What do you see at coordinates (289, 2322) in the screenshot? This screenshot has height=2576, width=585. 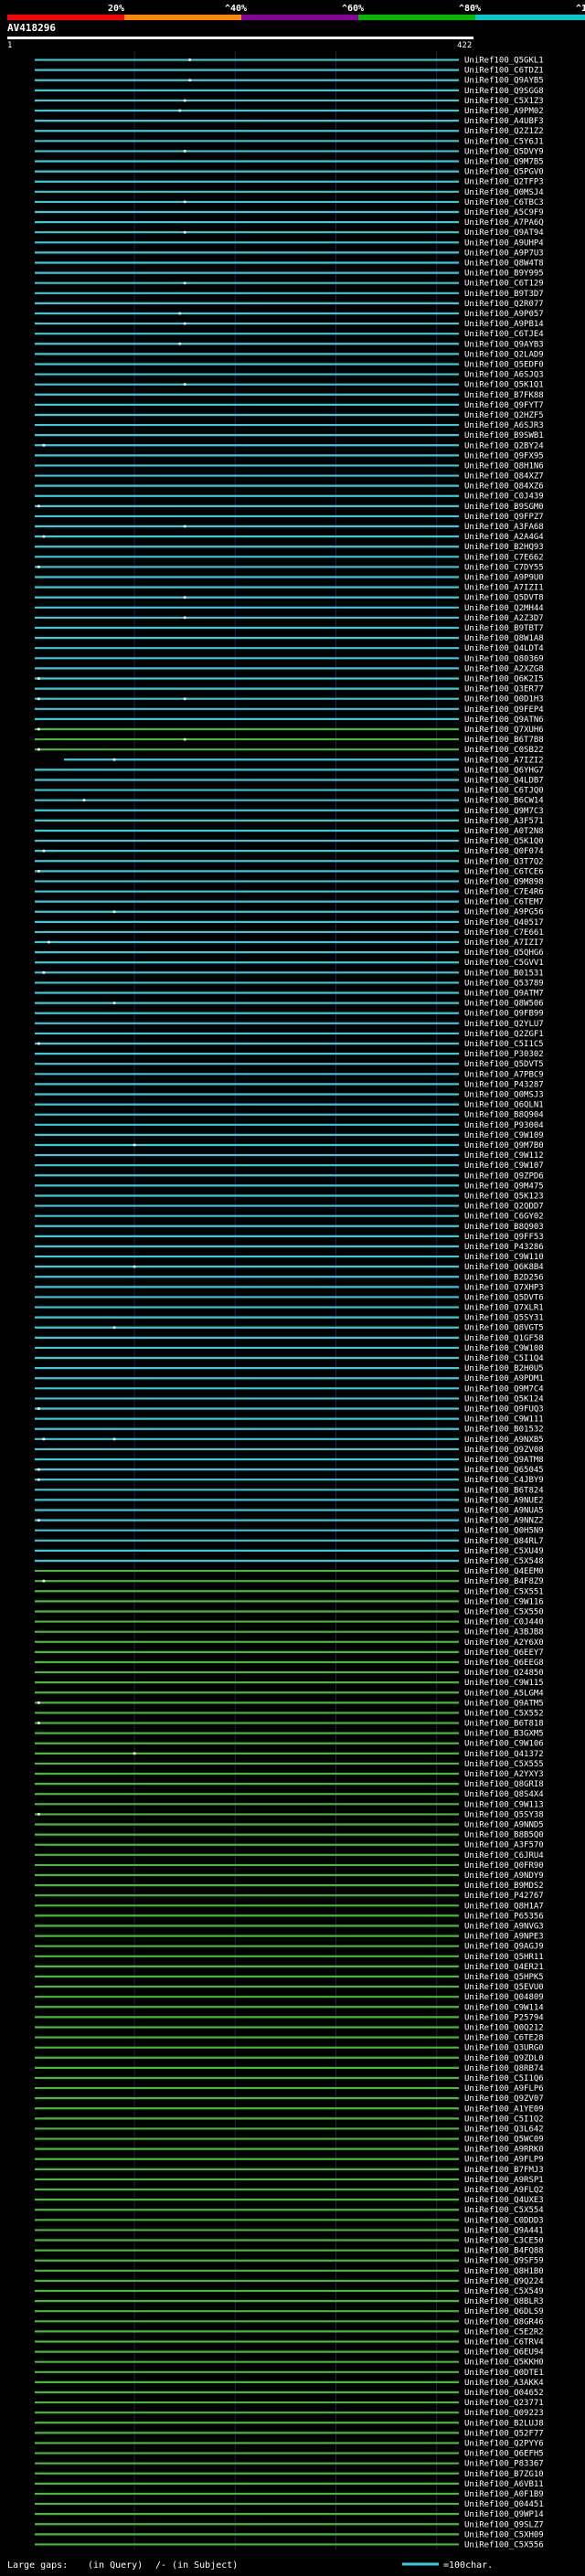 I see `hit-row: UniRef100_Q8GR46` at bounding box center [289, 2322].